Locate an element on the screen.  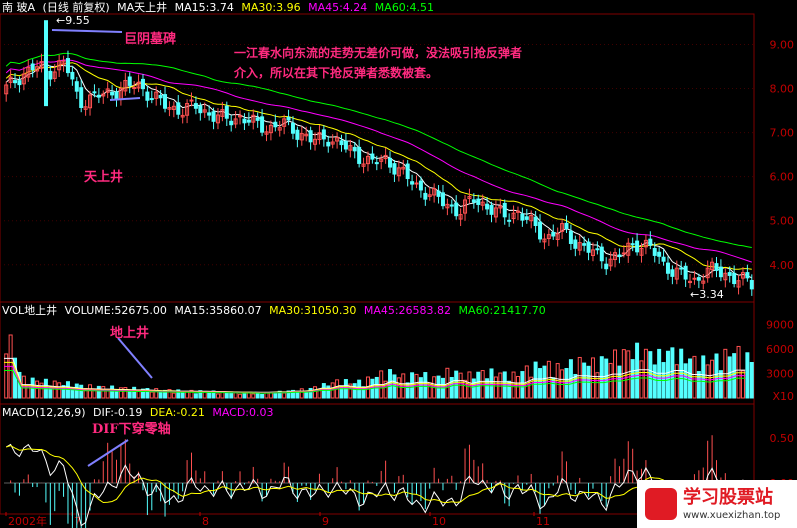
annotation-arrow is located at coordinates (135, 358).